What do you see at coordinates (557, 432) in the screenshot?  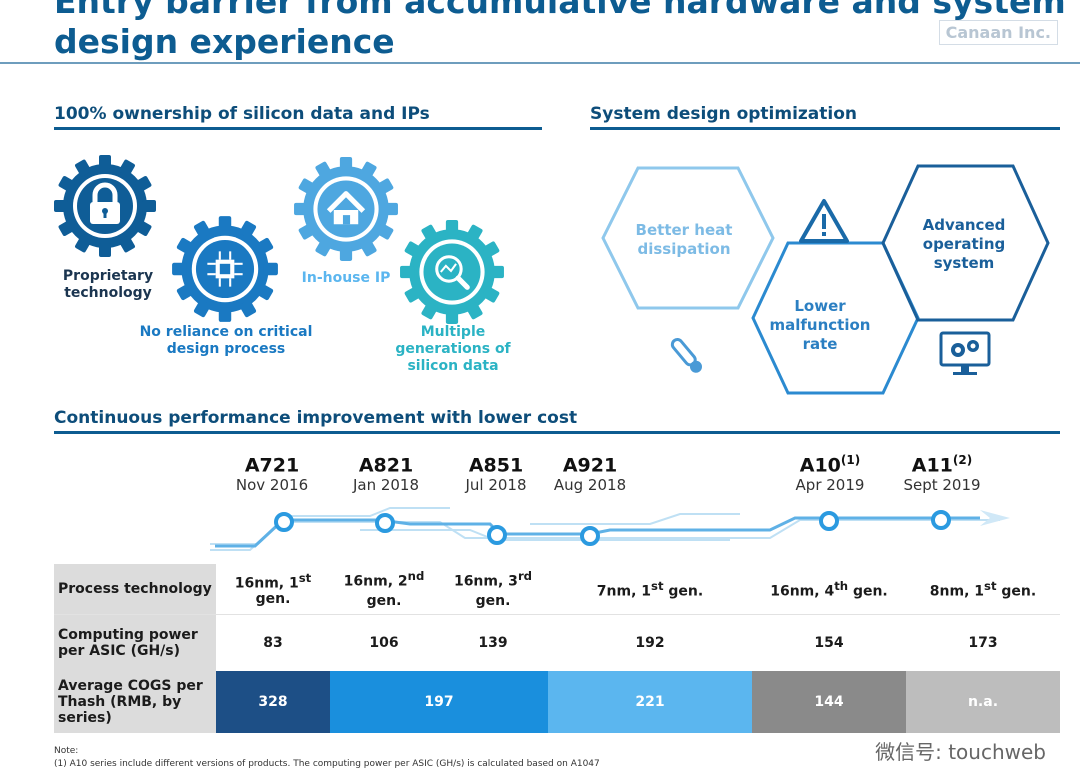 I see `timeline-rule` at bounding box center [557, 432].